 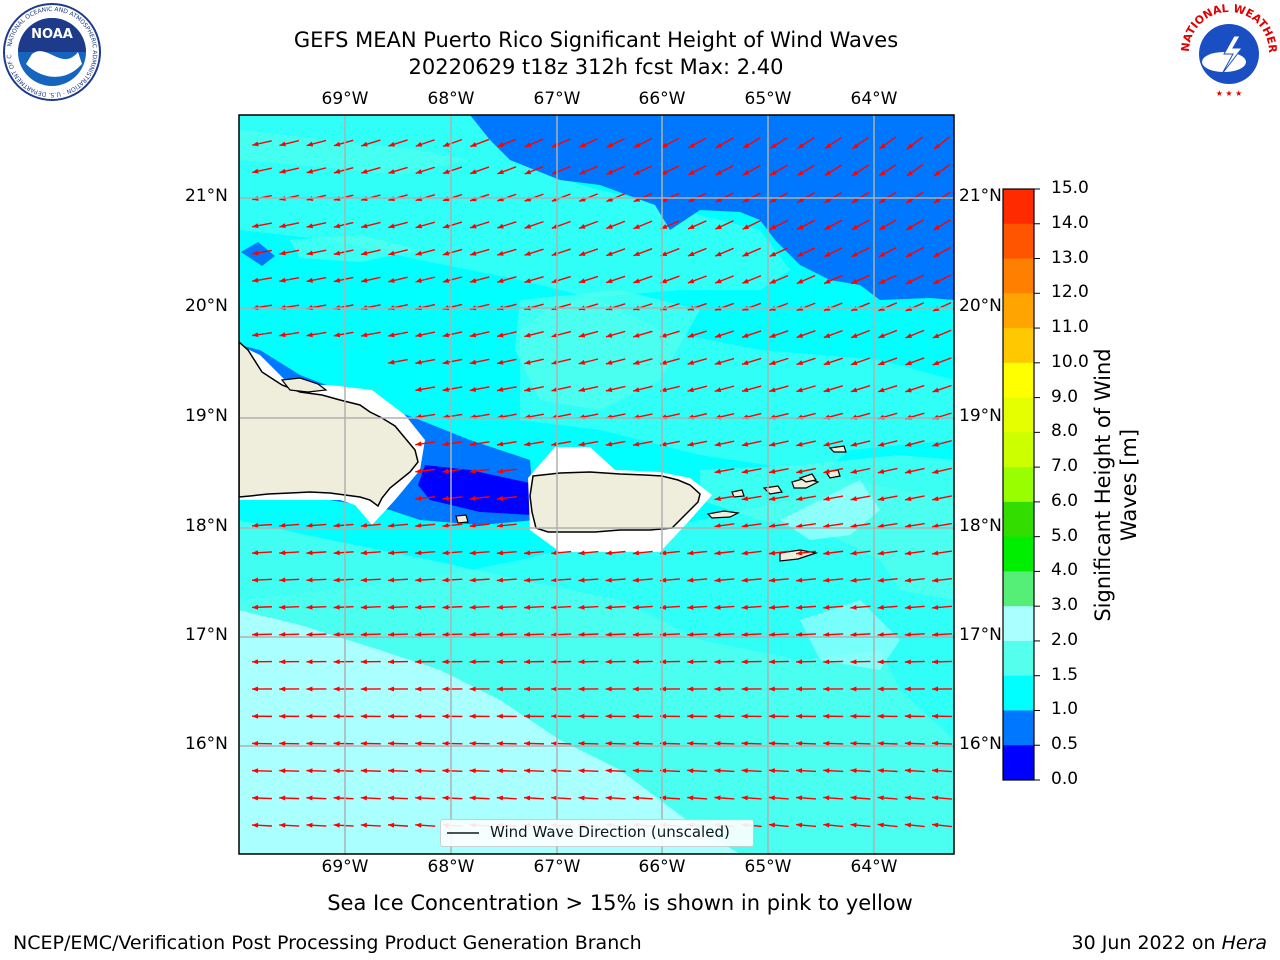 I want to click on map-legend: Wind Wave Direction (unscaled), so click(x=597, y=833).